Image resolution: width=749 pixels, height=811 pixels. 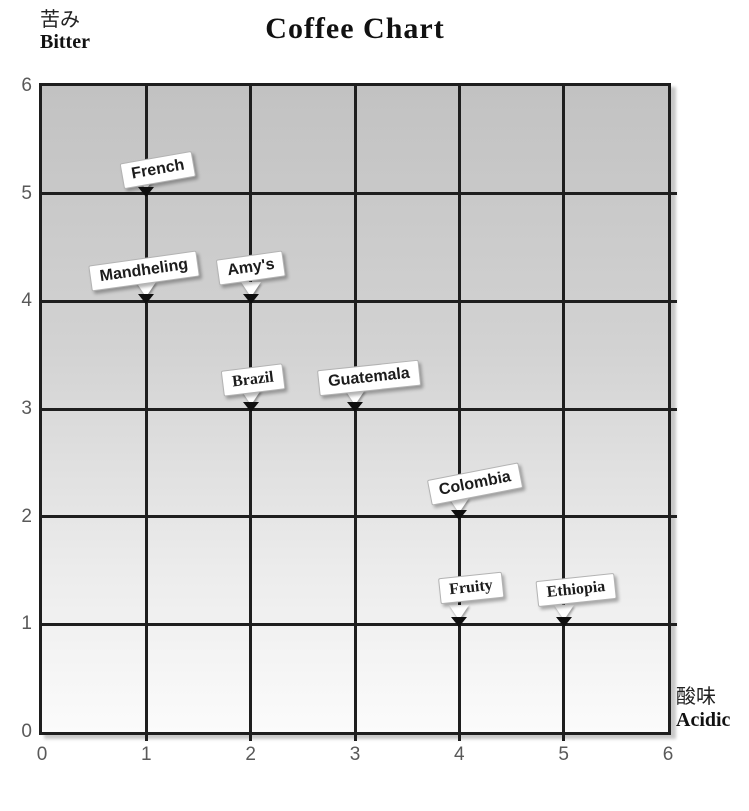 I want to click on y-tick-label: 5, so click(x=26, y=193).